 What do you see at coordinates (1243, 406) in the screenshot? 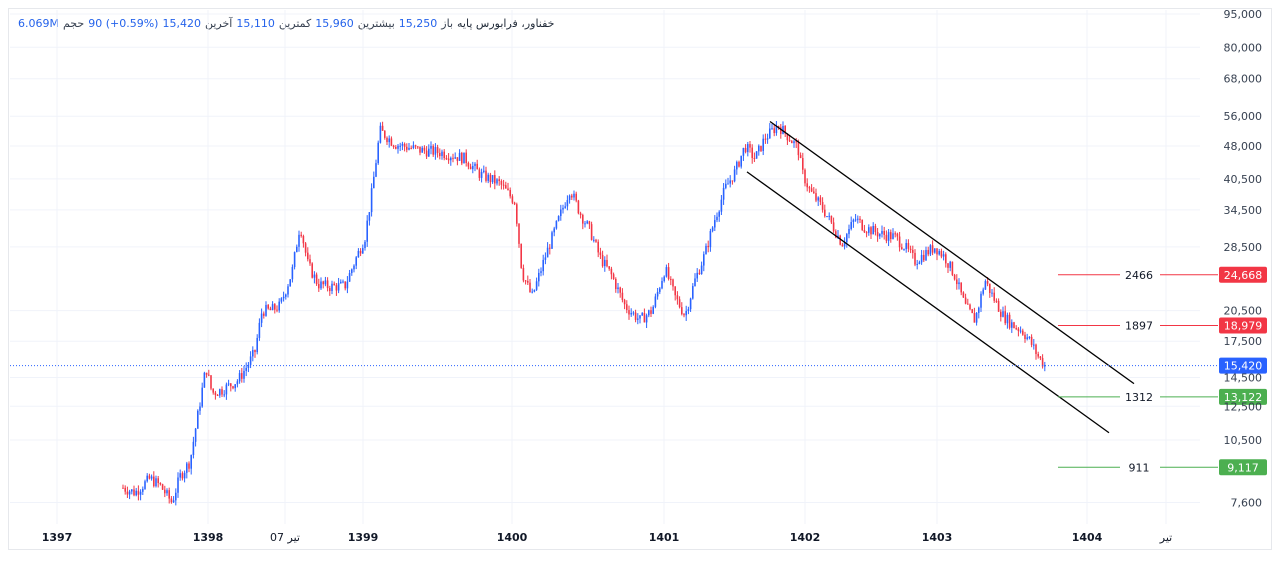
I see `y-tick-label: 12,500` at bounding box center [1243, 406].